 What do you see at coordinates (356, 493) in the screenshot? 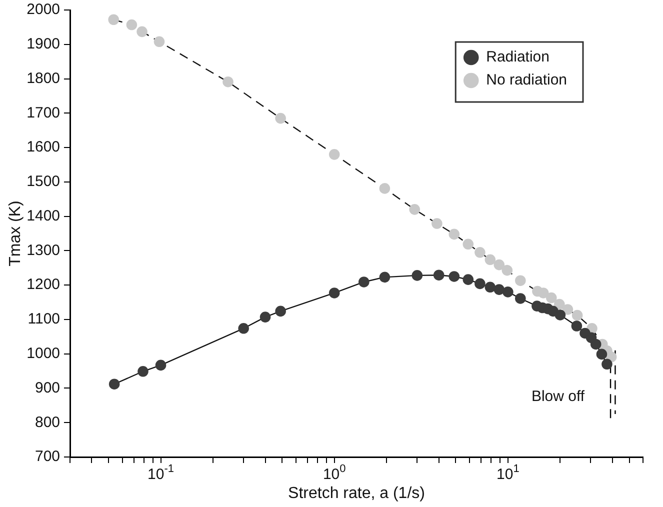
I see `x-axis-title: Stretch rate, a (1/s)` at bounding box center [356, 493].